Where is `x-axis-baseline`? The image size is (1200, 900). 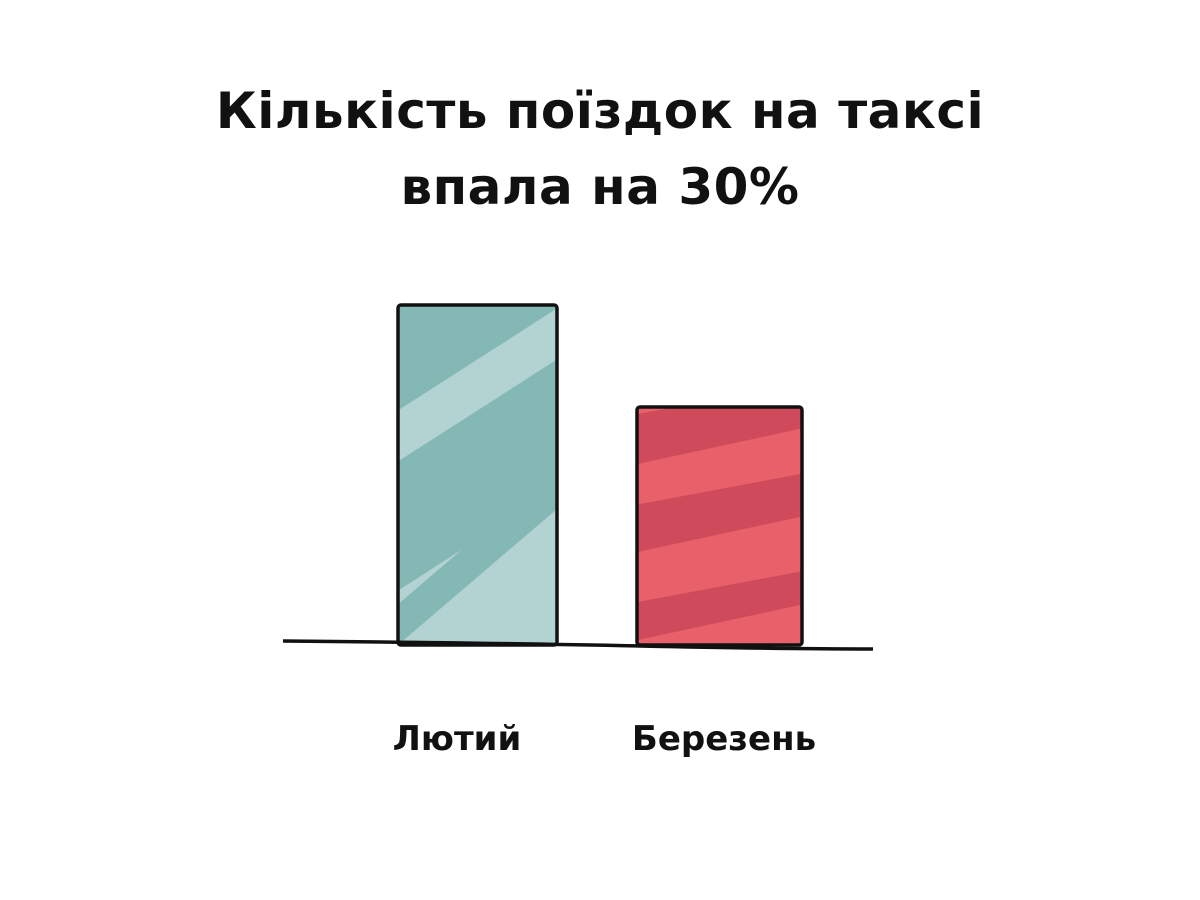
x-axis-baseline is located at coordinates (578, 645).